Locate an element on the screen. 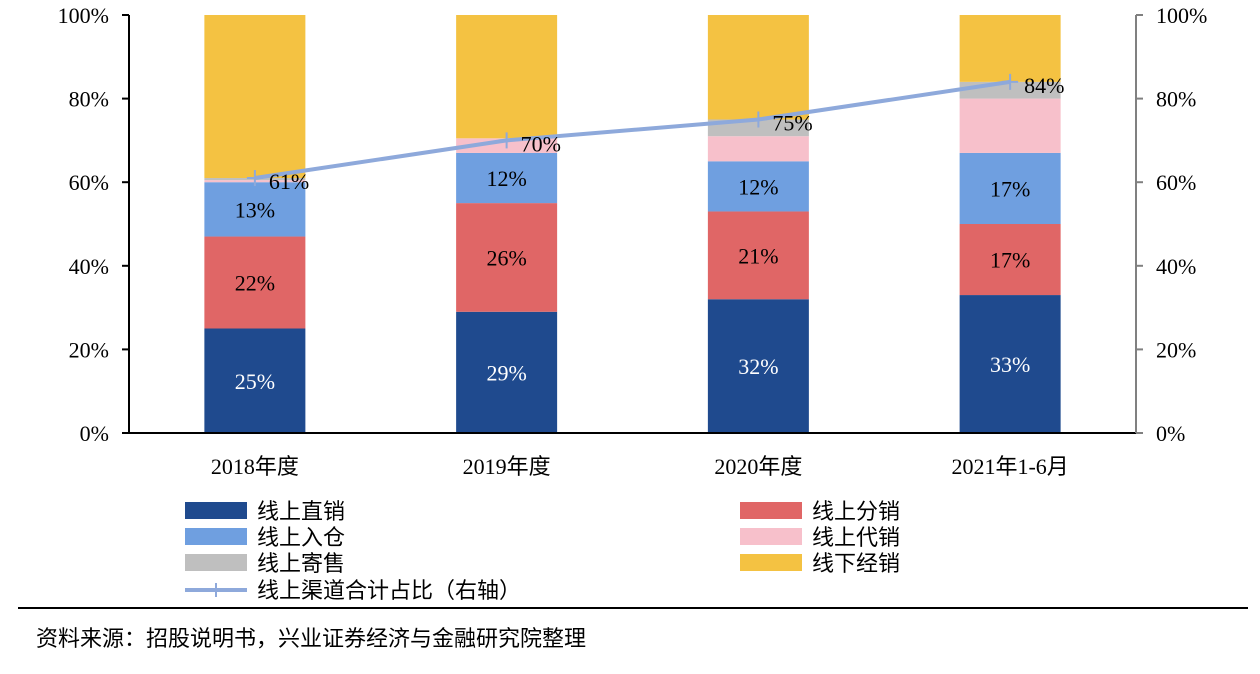 This screenshot has height=674, width=1260. bar-data-label: 22% is located at coordinates (255, 283).